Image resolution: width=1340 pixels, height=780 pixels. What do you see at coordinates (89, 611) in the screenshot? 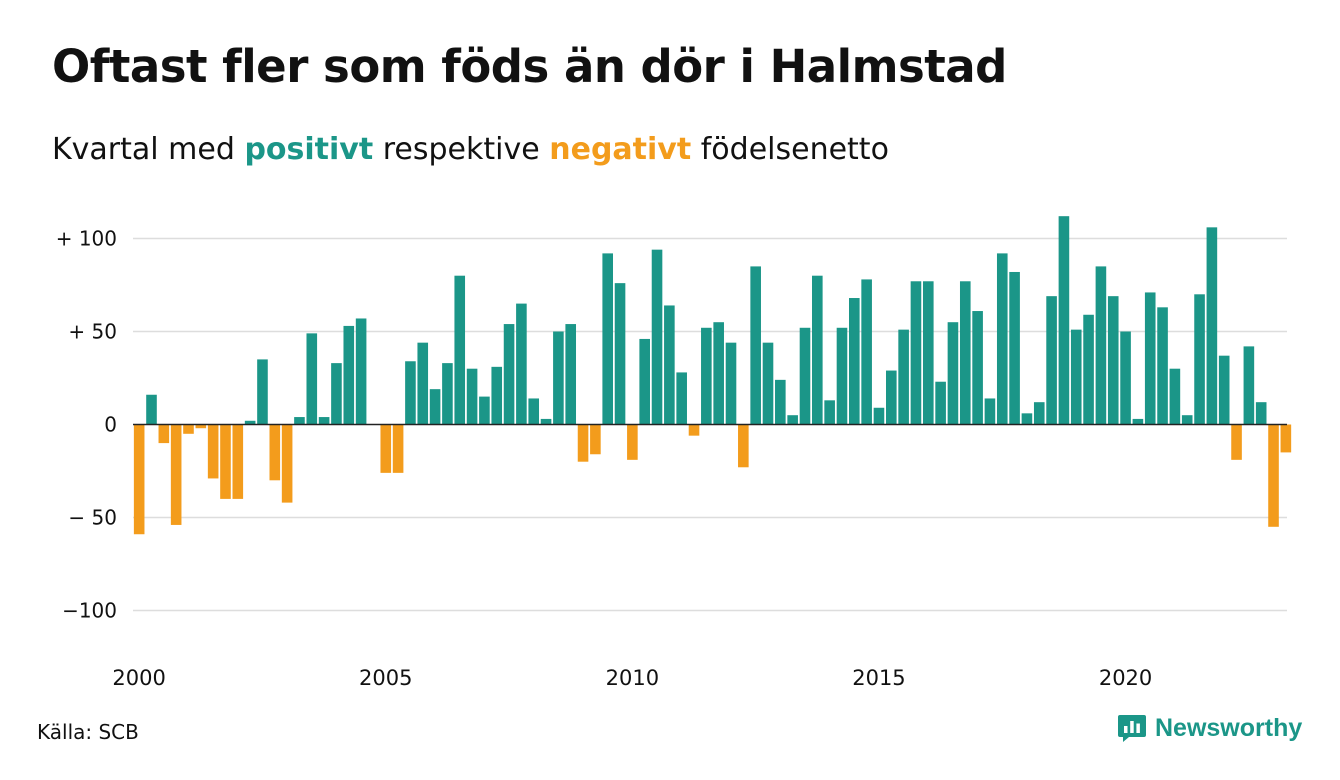
I see `y-tick-label: −100` at bounding box center [89, 611].